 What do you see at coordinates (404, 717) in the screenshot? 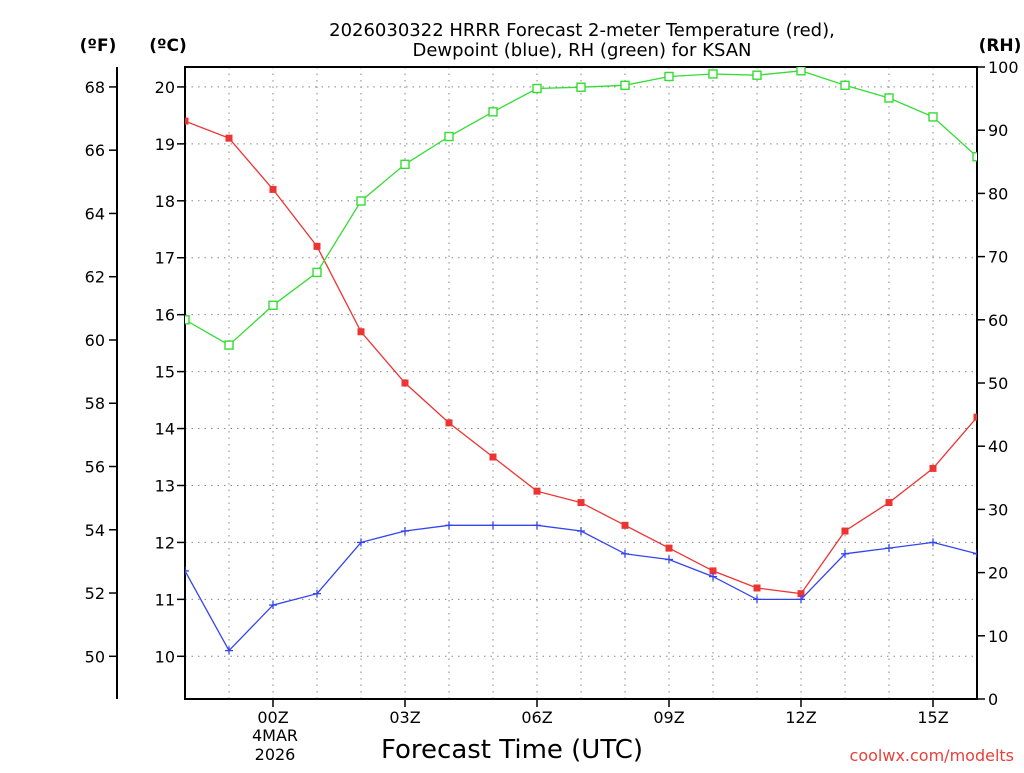
I see `x-tick-label: 03Z` at bounding box center [404, 717].